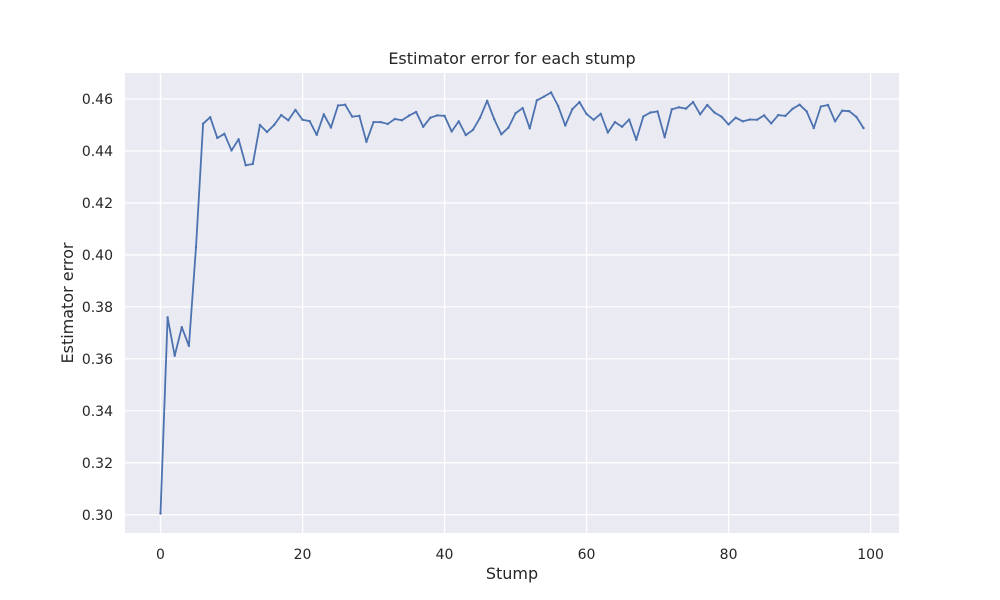  Describe the element at coordinates (97, 360) in the screenshot. I see `y-tick-label: 0.36` at that location.